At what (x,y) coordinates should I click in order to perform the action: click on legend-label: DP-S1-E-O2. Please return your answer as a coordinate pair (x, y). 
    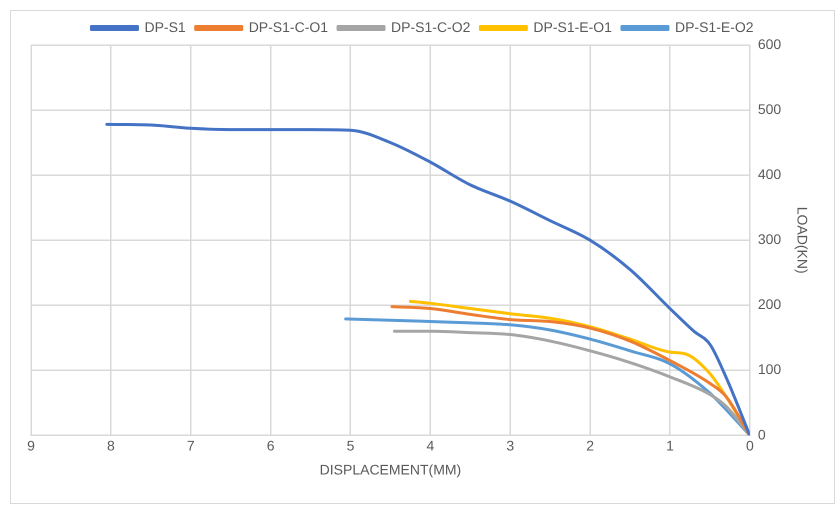
    Looking at the image, I should click on (714, 26).